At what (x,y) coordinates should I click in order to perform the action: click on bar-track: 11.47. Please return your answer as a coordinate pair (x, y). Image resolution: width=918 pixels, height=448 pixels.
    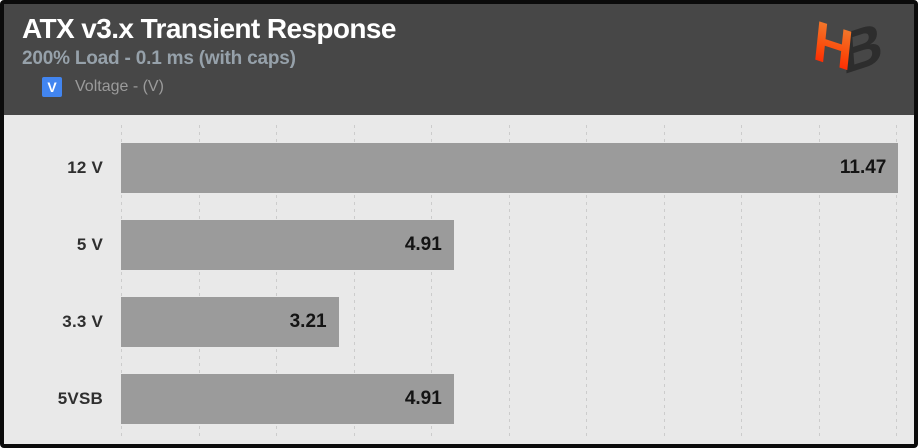
    Looking at the image, I should click on (517, 167).